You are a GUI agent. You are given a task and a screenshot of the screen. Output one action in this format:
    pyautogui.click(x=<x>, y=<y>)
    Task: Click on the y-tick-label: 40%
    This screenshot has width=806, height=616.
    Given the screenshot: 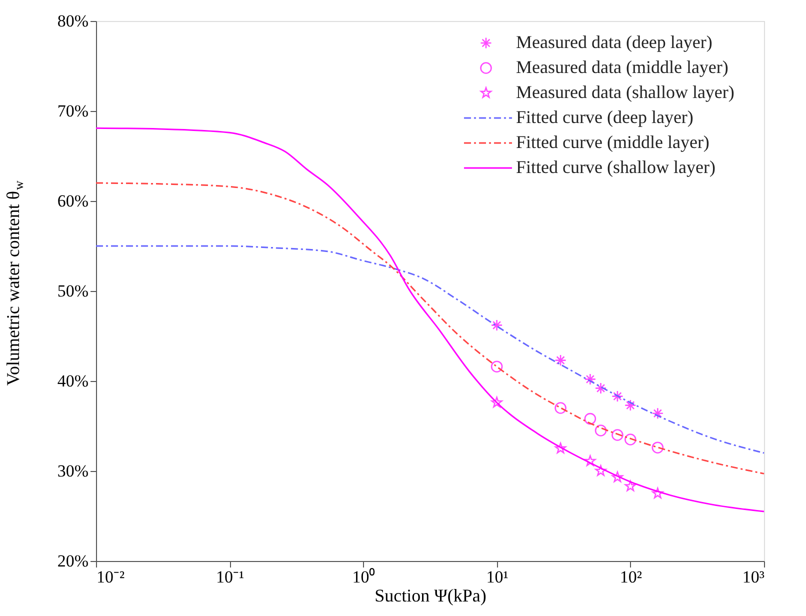 What is the action you would take?
    pyautogui.click(x=72, y=381)
    